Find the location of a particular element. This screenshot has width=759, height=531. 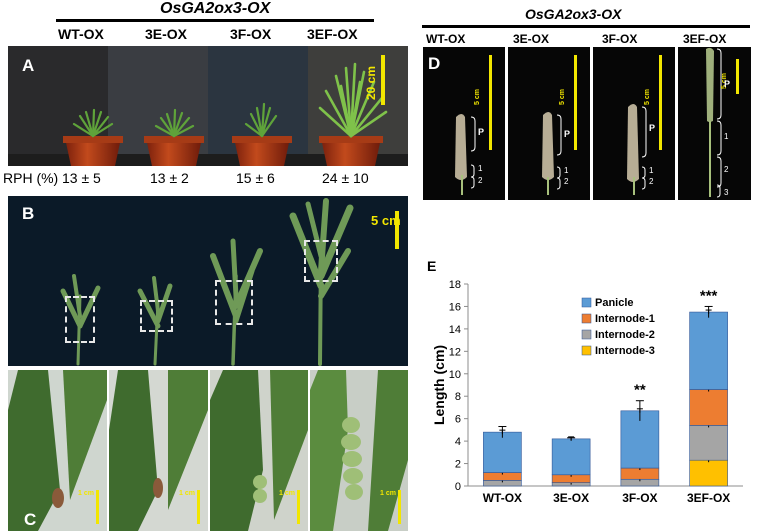

d-3ef-label-2: 2 is located at coordinates (726, 169).